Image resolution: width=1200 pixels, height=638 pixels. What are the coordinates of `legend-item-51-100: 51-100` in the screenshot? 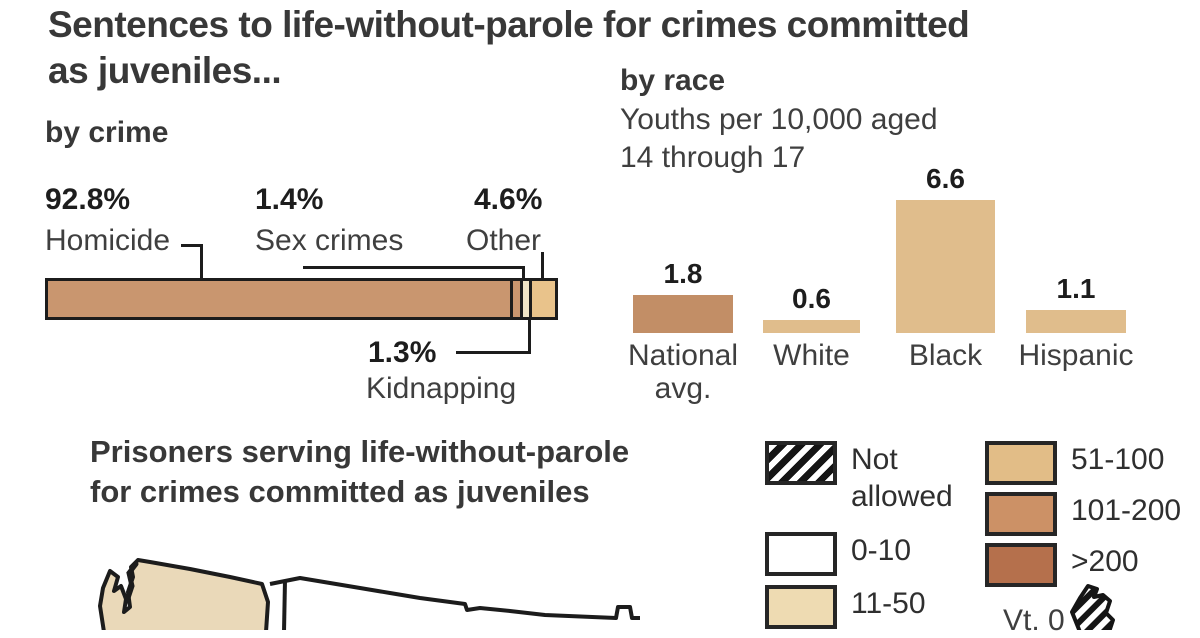 It's located at (1074, 463).